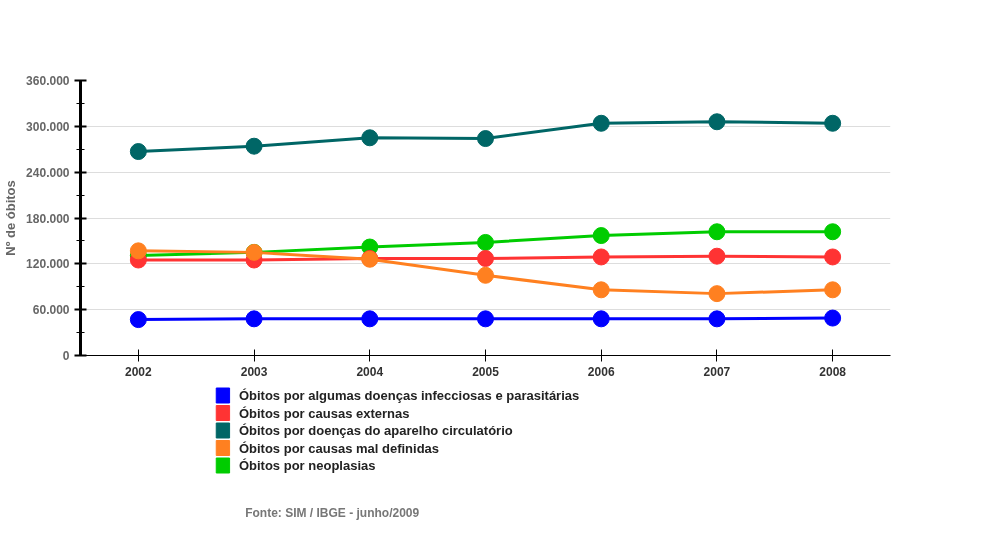  Describe the element at coordinates (375, 430) in the screenshot. I see `legend-label: Óbitos por doenças do aparelho circulatório` at that location.